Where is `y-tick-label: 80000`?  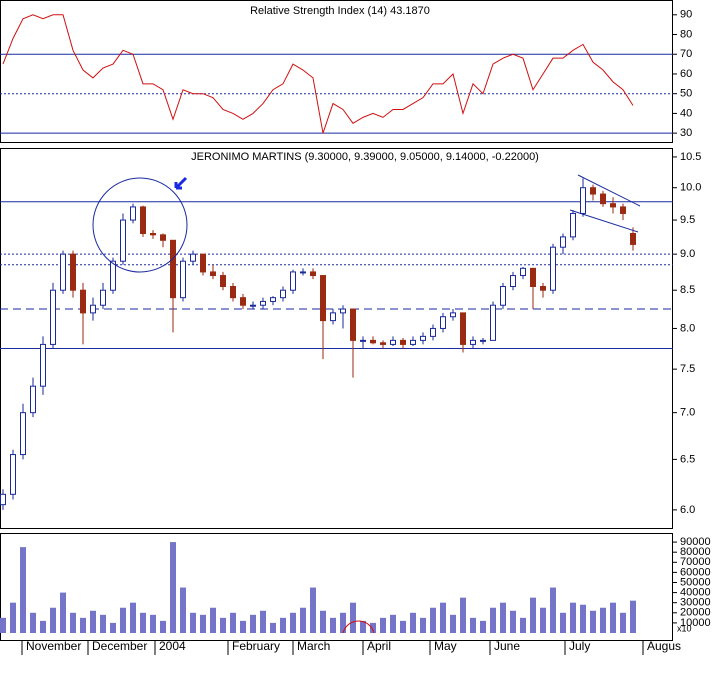 y-tick-label: 80000 is located at coordinates (695, 552).